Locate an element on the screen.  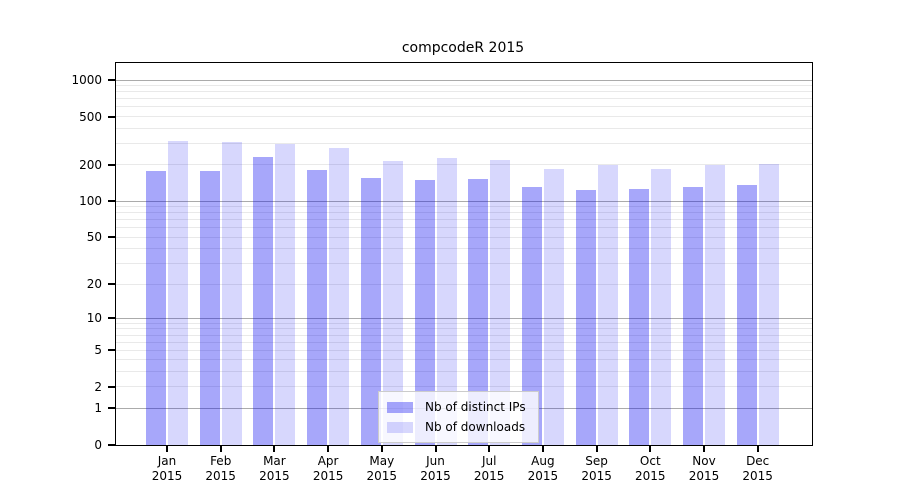
month-label: Apr is located at coordinates (328, 461).